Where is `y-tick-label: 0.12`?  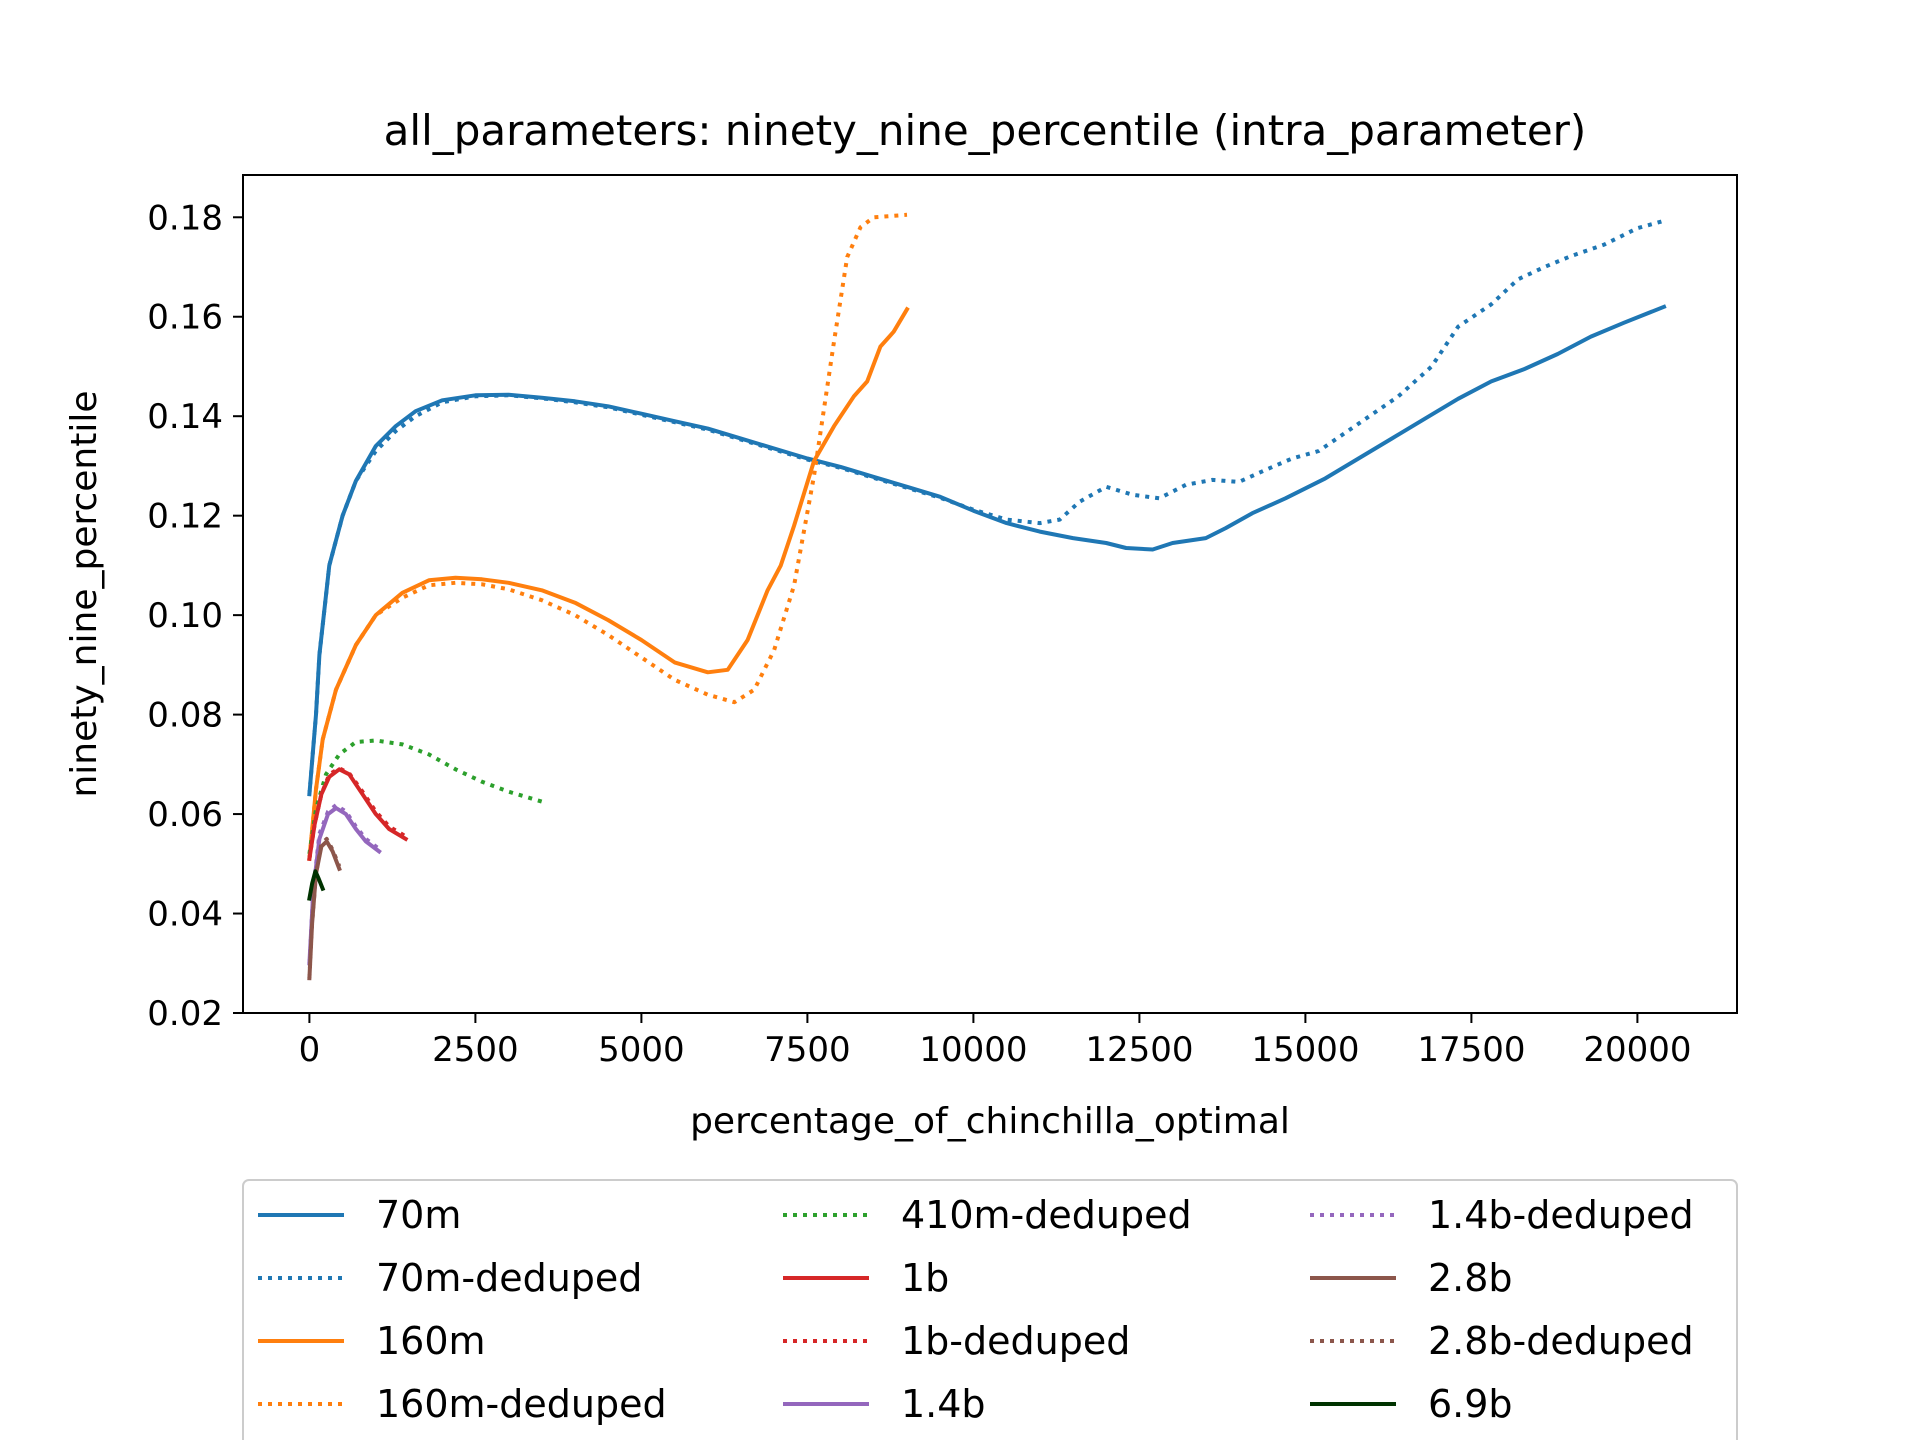
y-tick-label: 0.12 is located at coordinates (185, 517).